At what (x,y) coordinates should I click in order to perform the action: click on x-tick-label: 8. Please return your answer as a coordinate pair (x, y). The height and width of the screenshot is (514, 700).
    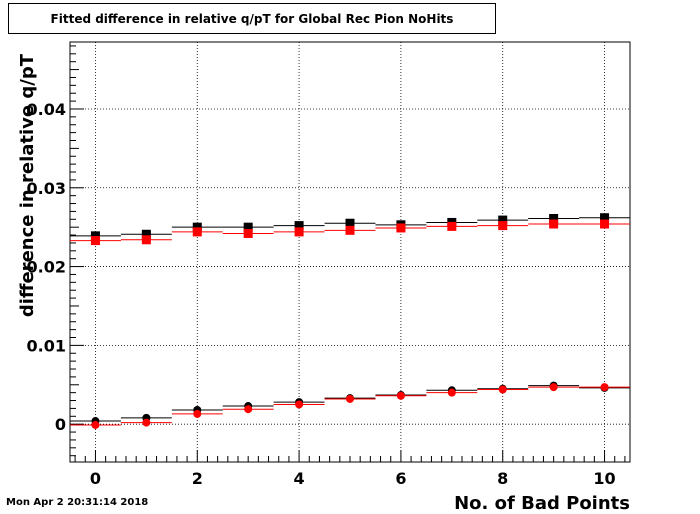
    Looking at the image, I should click on (502, 478).